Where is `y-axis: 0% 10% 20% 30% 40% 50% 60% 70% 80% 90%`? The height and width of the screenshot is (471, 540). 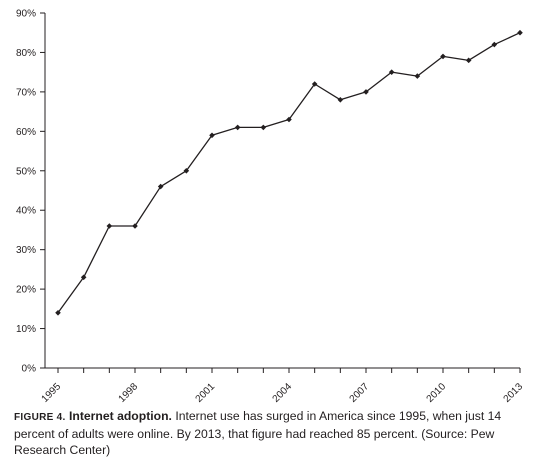
y-axis: 0% 10% 20% 30% 40% 50% 60% 70% 80% 90% is located at coordinates (31, 192).